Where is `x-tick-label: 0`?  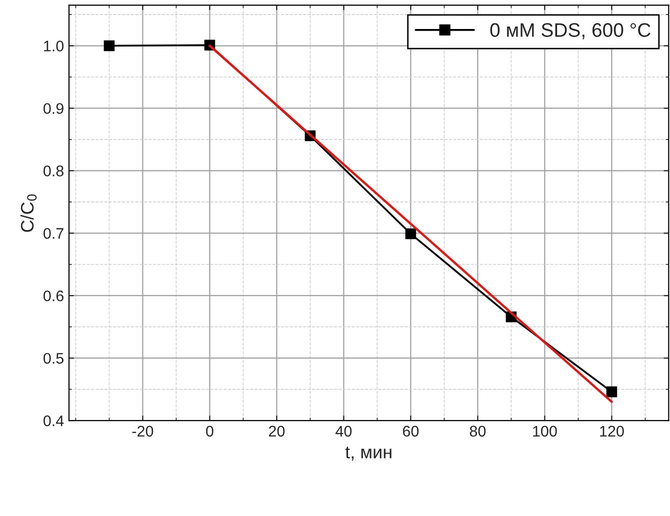 x-tick-label: 0 is located at coordinates (210, 431).